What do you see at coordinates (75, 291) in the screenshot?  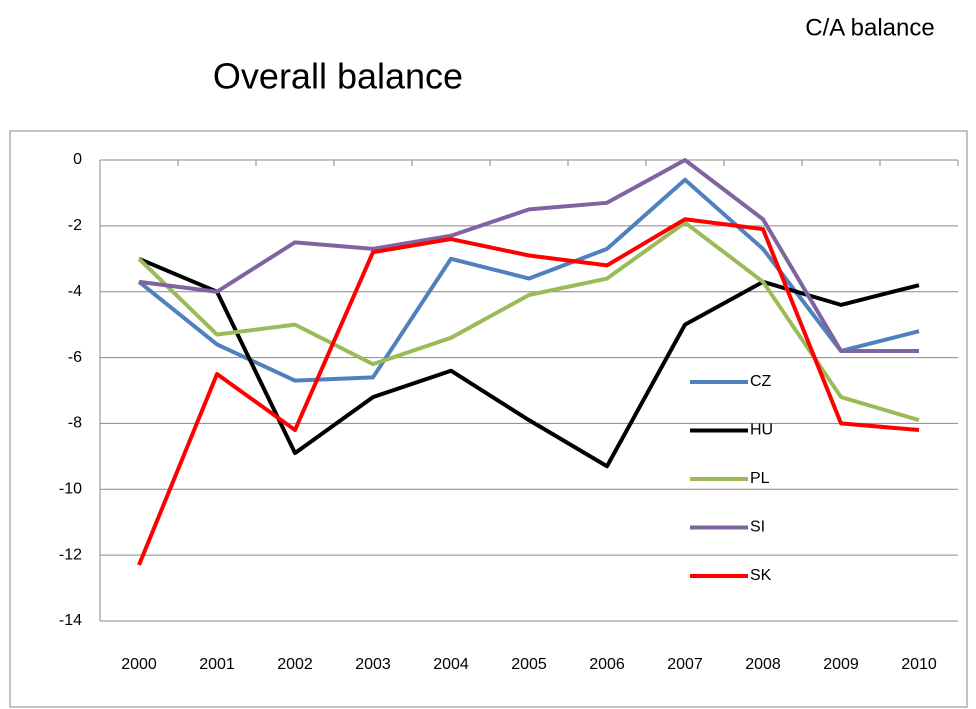 I see `y-tick-label: -4` at bounding box center [75, 291].